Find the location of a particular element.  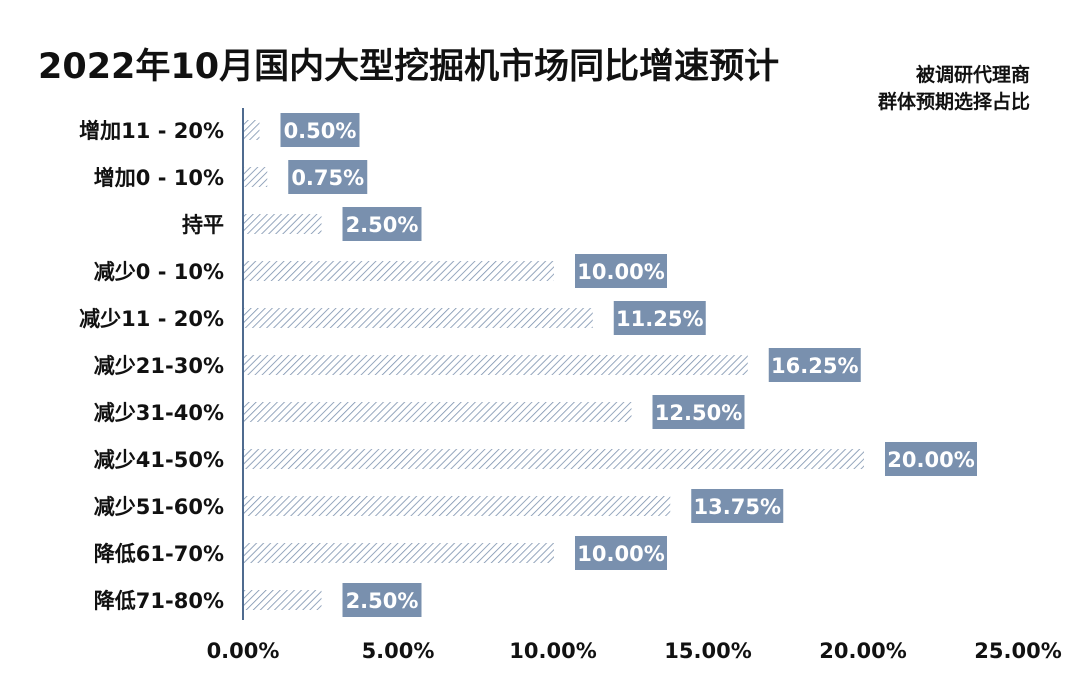

legend-line-2: 群体预期选择占比 is located at coordinates (953, 102).